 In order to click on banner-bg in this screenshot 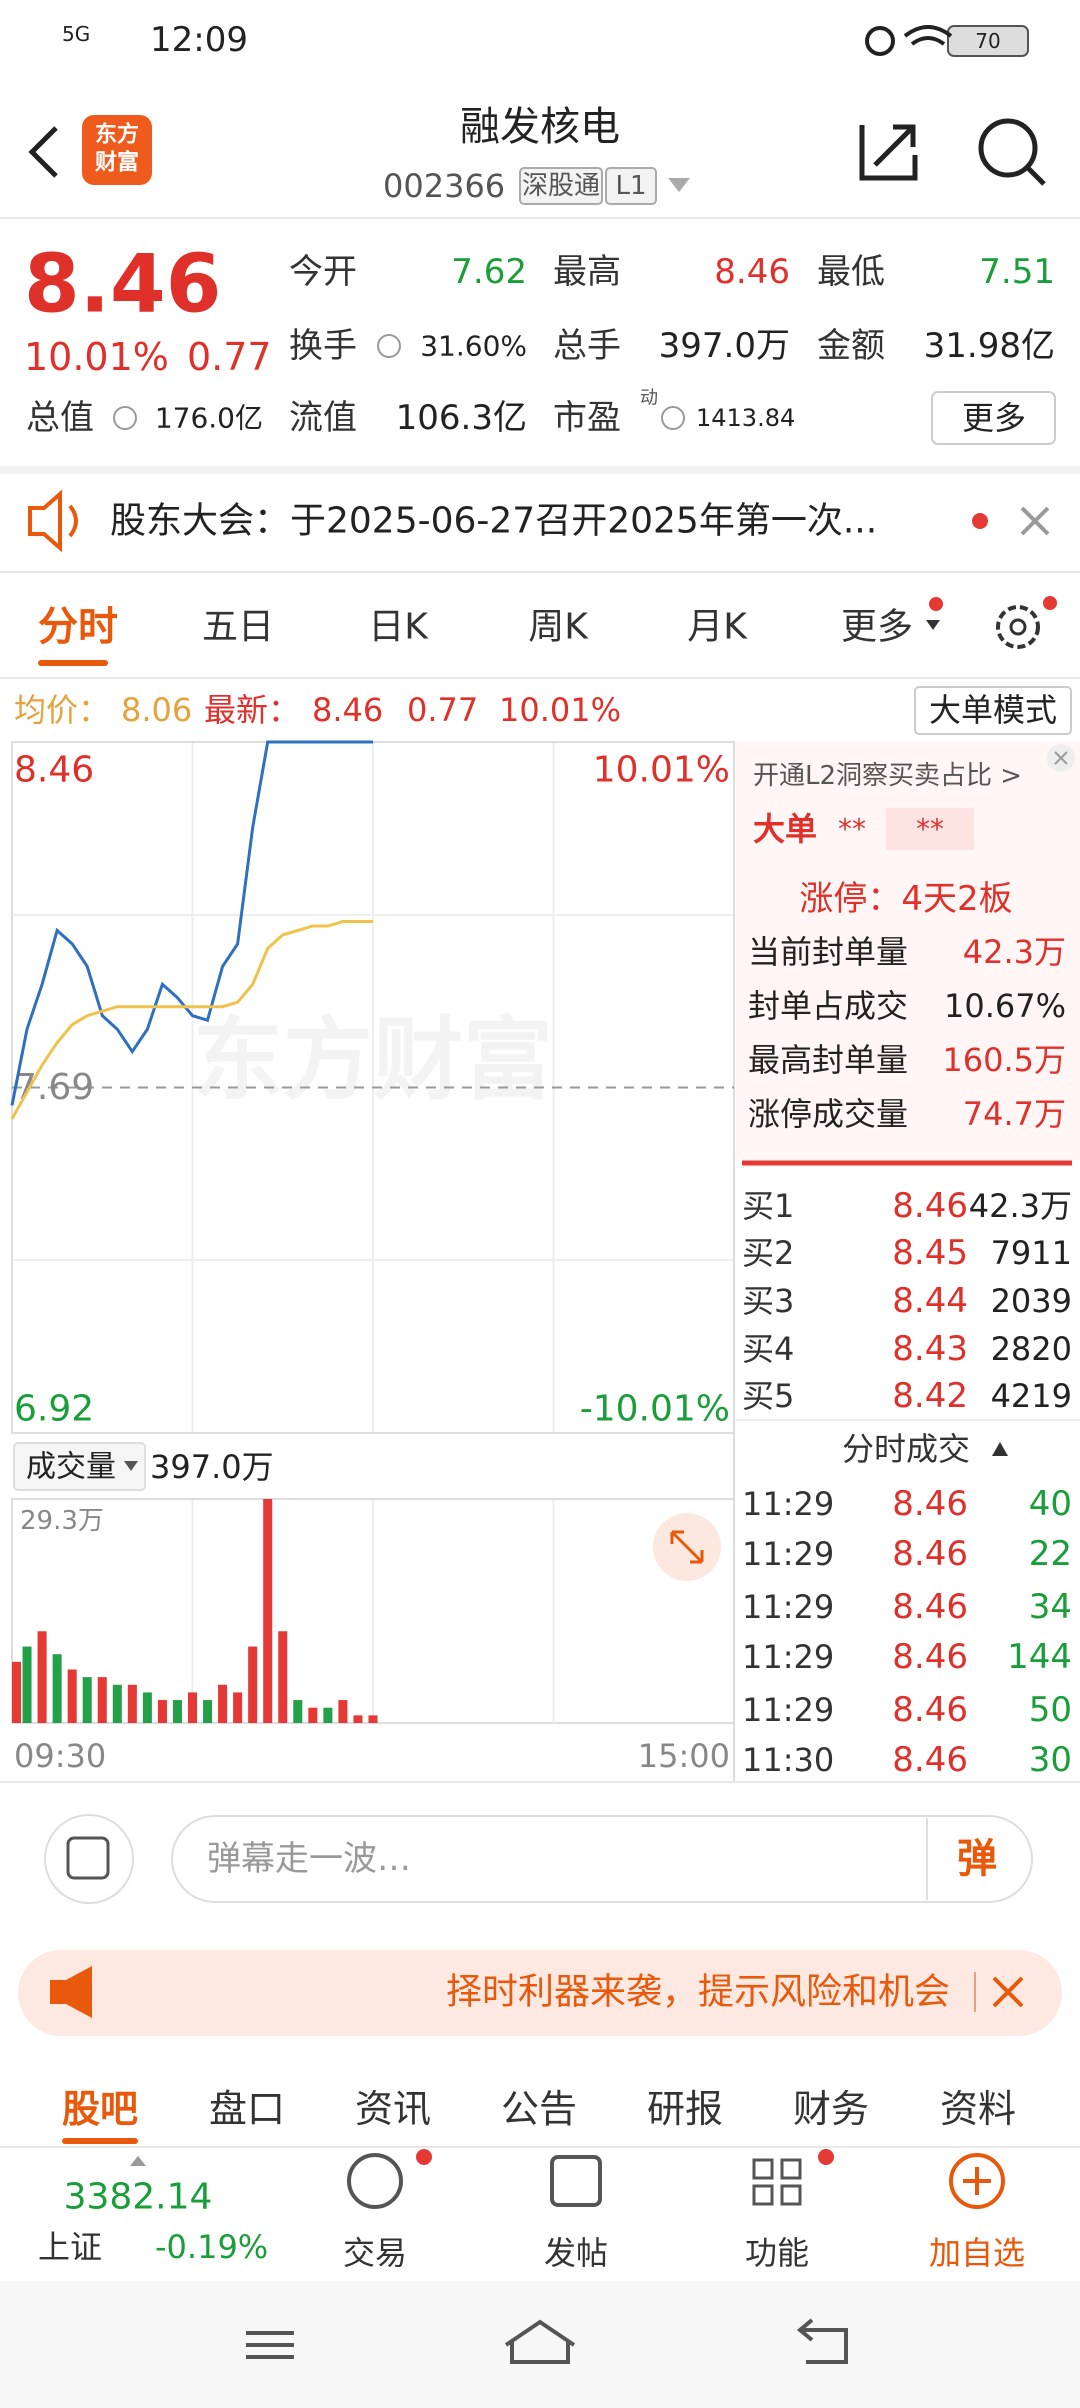, I will do `click(540, 1993)`.